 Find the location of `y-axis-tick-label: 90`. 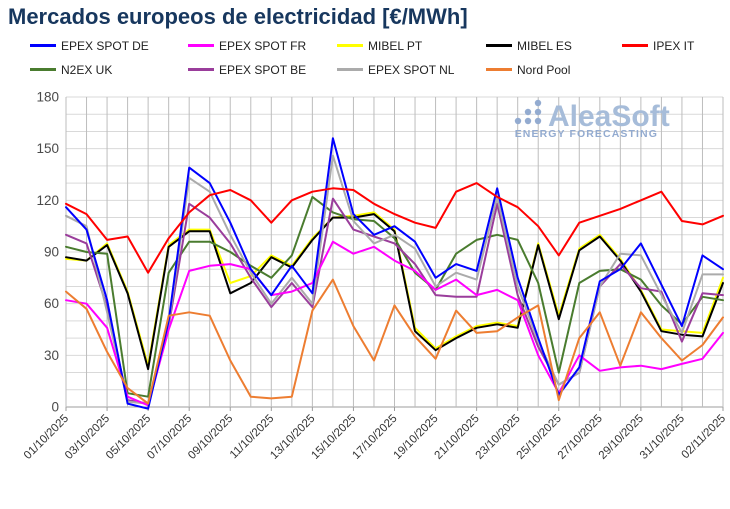

y-axis-tick-label: 90 is located at coordinates (51, 252).